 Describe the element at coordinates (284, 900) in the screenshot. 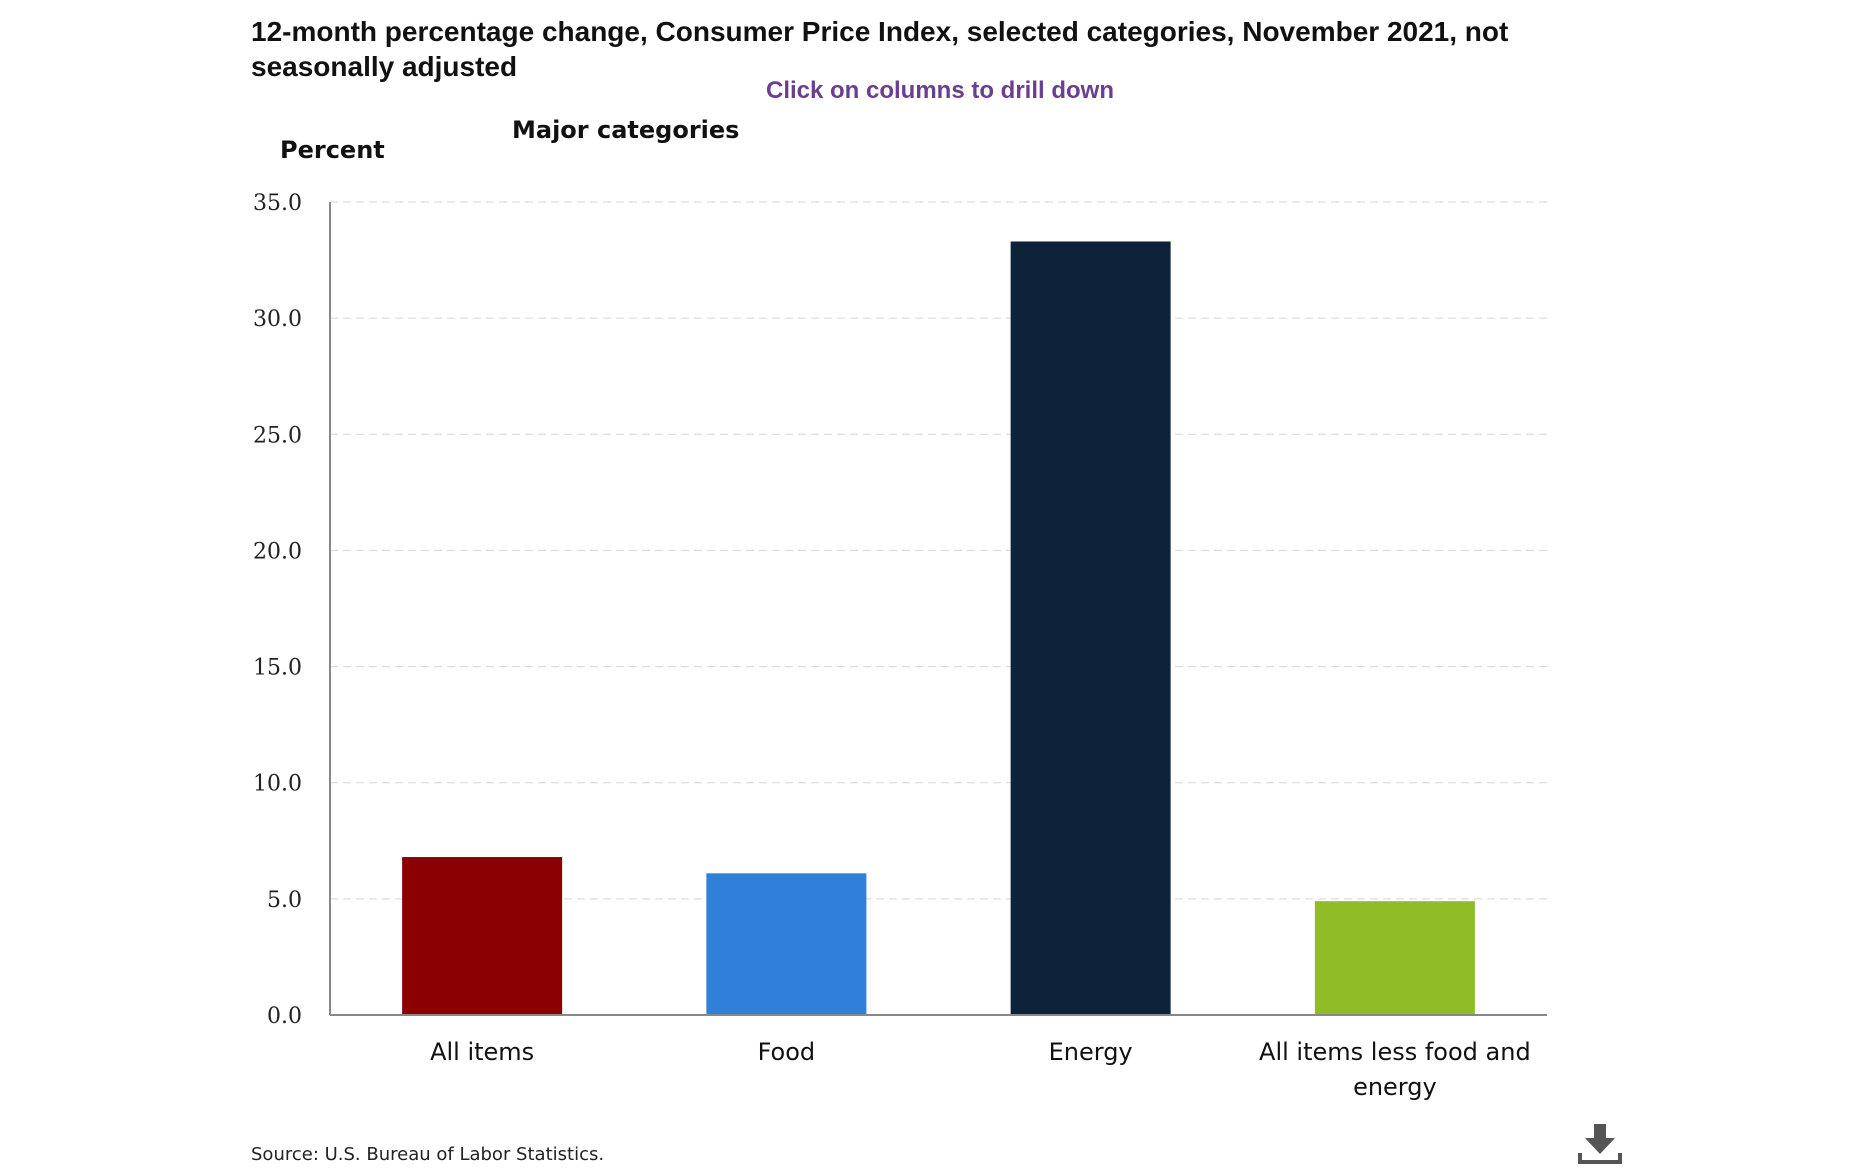

I see `y-tick-label: 5.0` at that location.